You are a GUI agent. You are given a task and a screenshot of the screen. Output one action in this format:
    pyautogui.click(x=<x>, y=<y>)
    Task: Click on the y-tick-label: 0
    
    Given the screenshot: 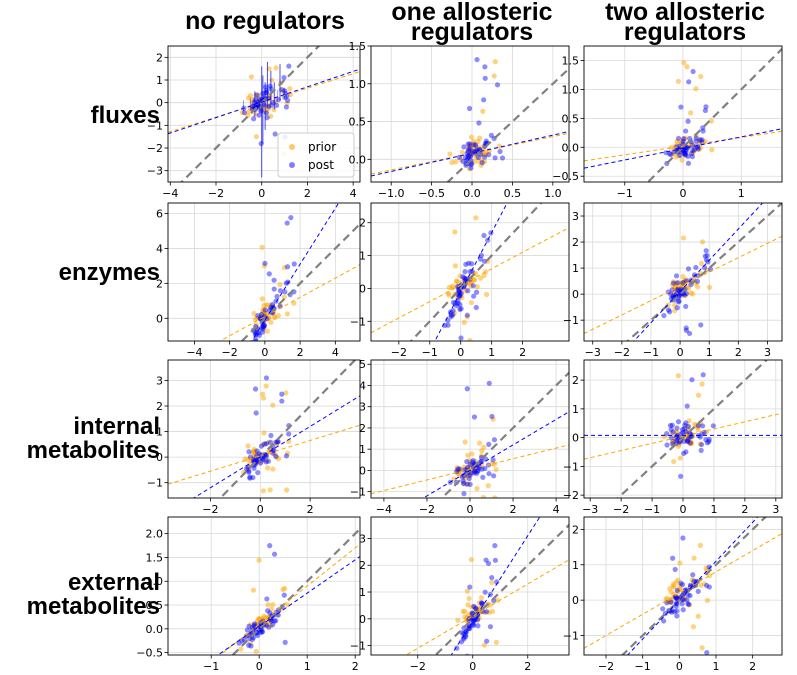 What is the action you would take?
    pyautogui.click(x=362, y=619)
    